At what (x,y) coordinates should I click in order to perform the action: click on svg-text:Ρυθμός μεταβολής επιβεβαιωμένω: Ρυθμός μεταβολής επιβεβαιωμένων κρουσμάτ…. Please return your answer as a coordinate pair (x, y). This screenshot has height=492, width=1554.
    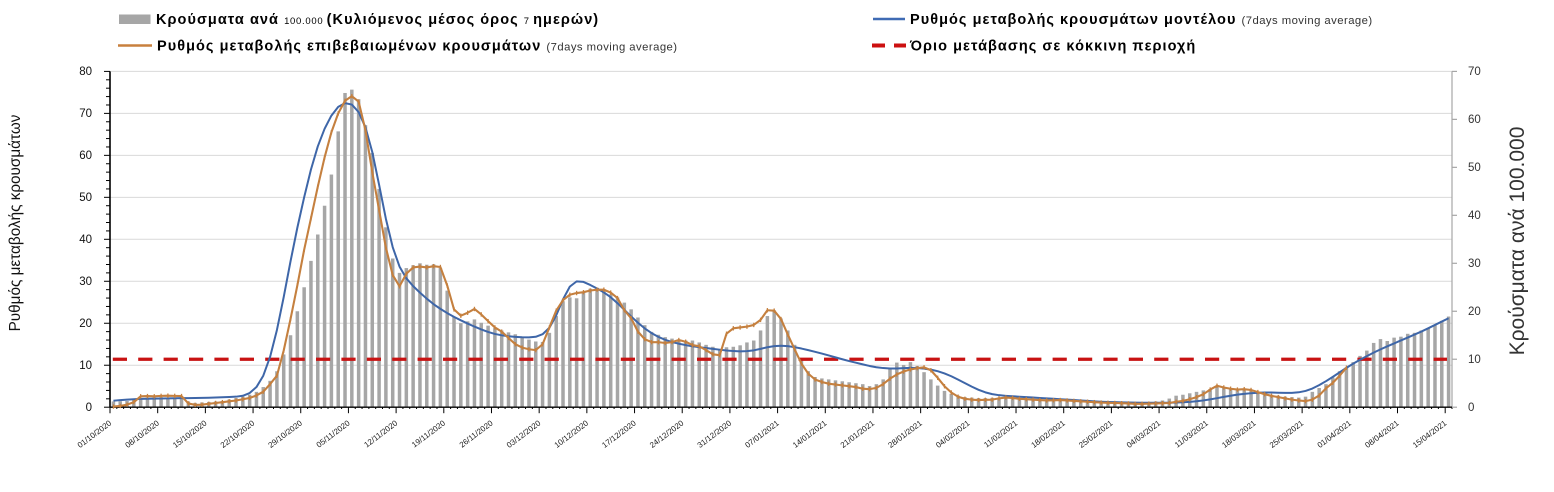
    Looking at the image, I should click on (417, 47).